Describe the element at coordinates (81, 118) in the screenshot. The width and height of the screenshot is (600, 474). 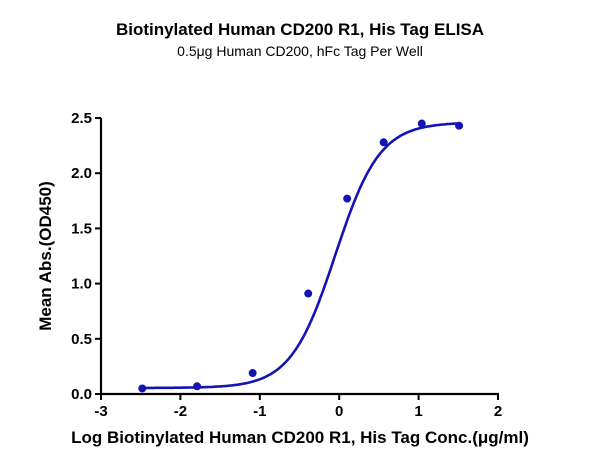
I see `y-tick-label: 2.5` at that location.